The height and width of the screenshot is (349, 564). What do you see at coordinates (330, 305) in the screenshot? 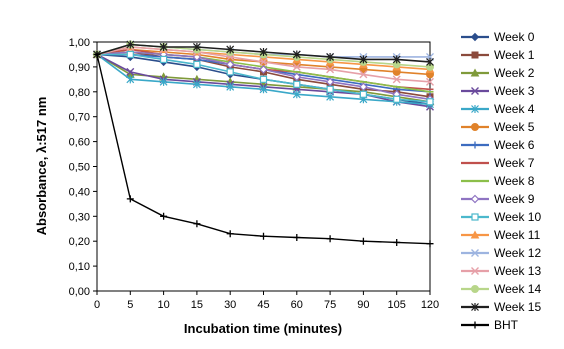
I see `x-tick-label: 75` at bounding box center [330, 305].